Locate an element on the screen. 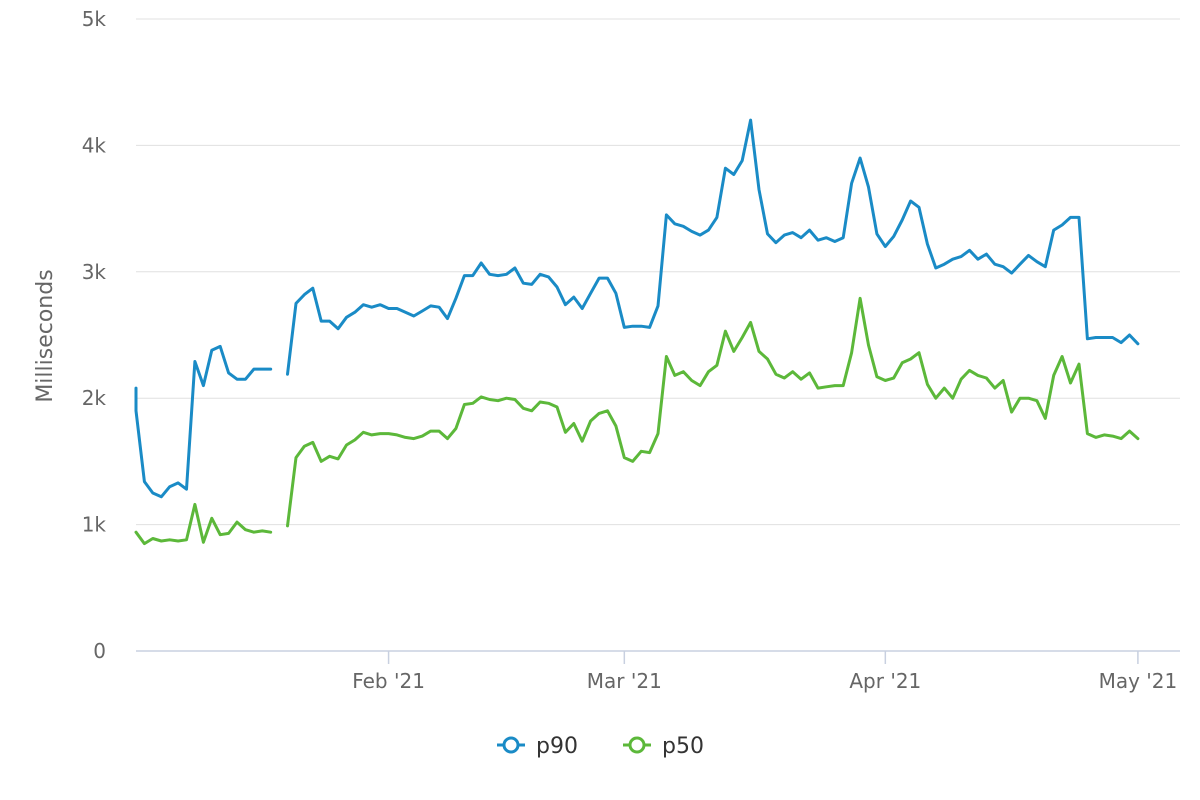 This screenshot has height=800, width=1200. y-tick-label: 4k is located at coordinates (94, 145).